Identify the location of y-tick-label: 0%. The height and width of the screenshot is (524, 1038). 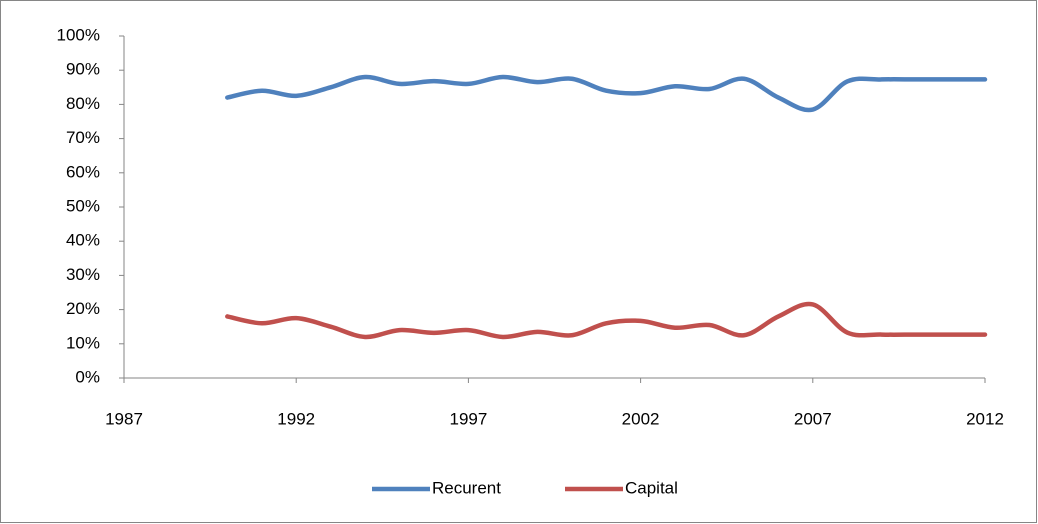
(87, 376).